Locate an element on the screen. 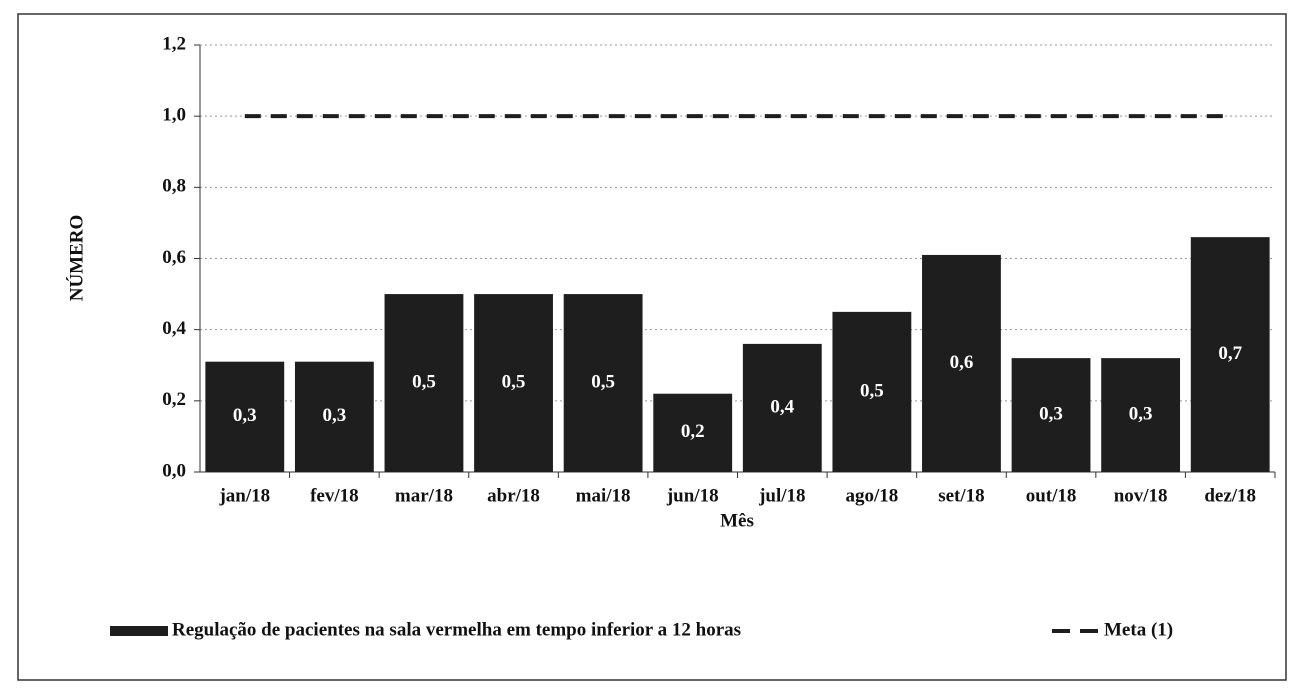  y-tick-label: 1,0 is located at coordinates (174, 115).